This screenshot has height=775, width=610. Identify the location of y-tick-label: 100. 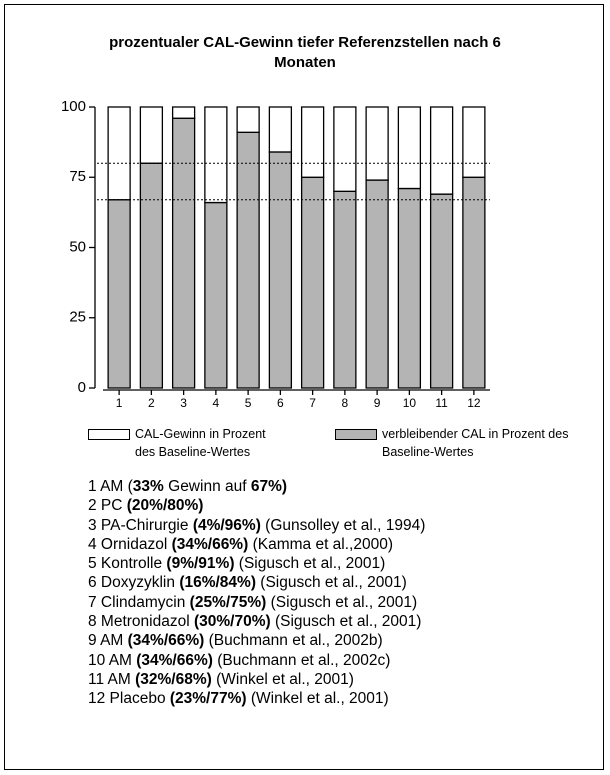
(73, 106).